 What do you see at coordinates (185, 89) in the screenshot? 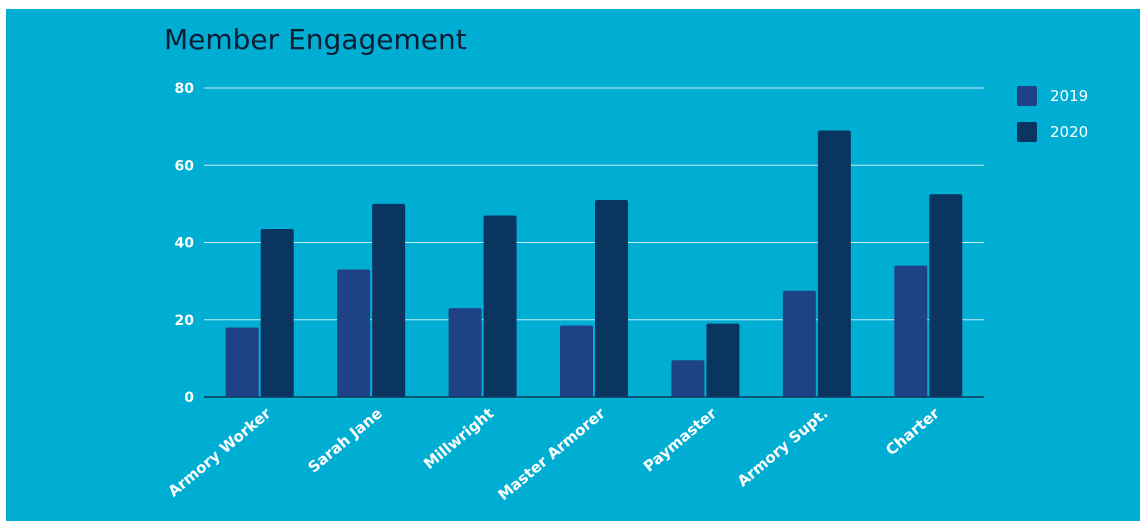
I see `y-tick-label: 80` at bounding box center [185, 89].